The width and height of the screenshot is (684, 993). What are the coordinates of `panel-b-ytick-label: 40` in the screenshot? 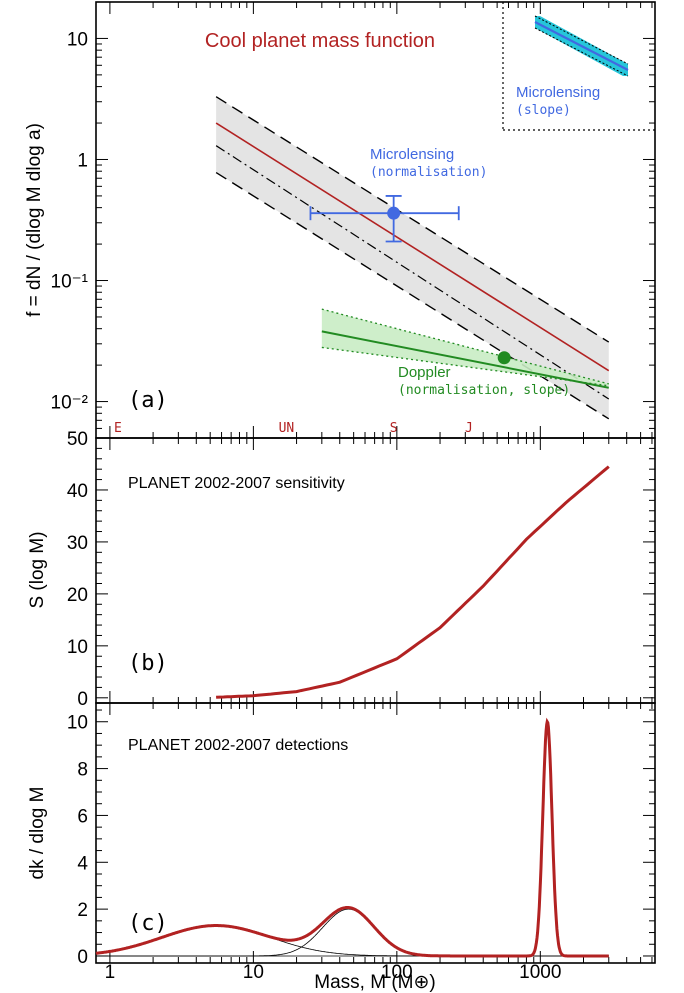 It's located at (77, 491).